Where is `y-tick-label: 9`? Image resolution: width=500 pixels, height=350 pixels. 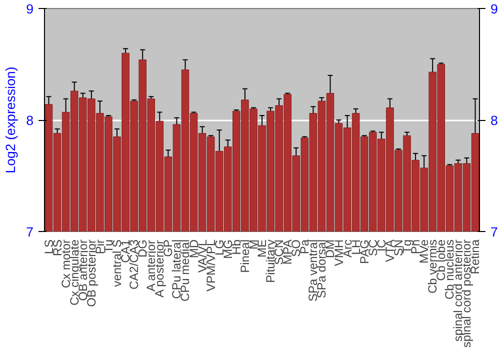
y-tick-label: 9 is located at coordinates (30, 9).